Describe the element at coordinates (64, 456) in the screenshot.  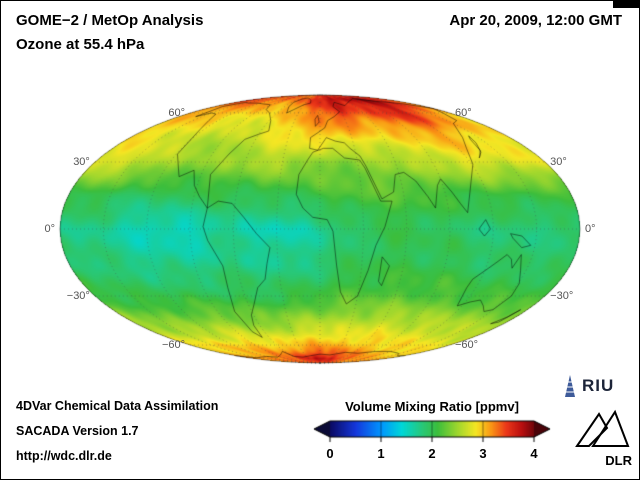
I see `footer-url: http://wdc.dlr.de` at that location.